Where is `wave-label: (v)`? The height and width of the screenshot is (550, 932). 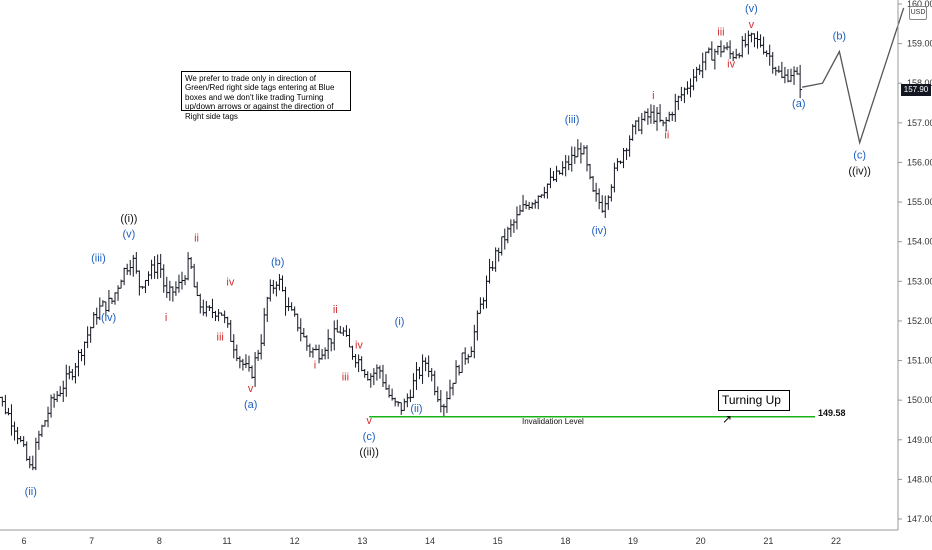
wave-label: (v) is located at coordinates (128, 235).